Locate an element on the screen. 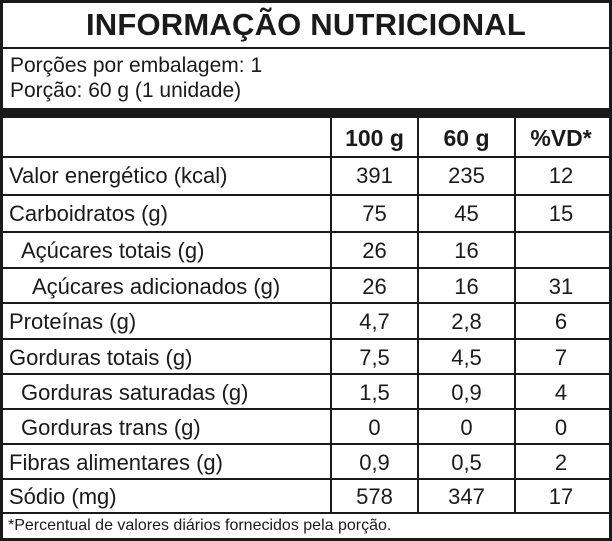 This screenshot has width=612, height=541. value-per-serving: 0,5 is located at coordinates (466, 462).